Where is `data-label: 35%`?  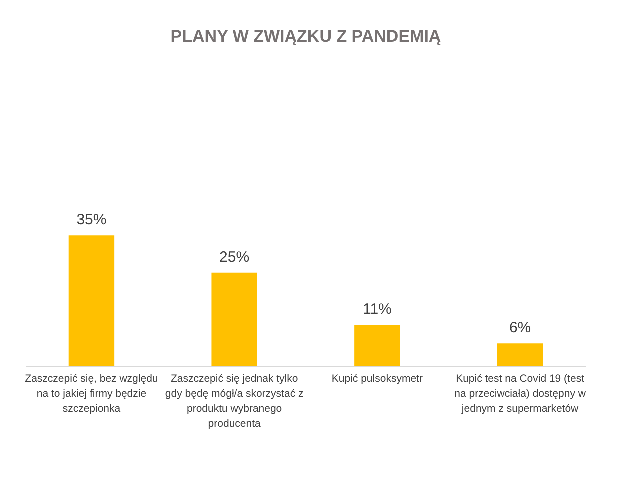 data-label: 35% is located at coordinates (91, 220).